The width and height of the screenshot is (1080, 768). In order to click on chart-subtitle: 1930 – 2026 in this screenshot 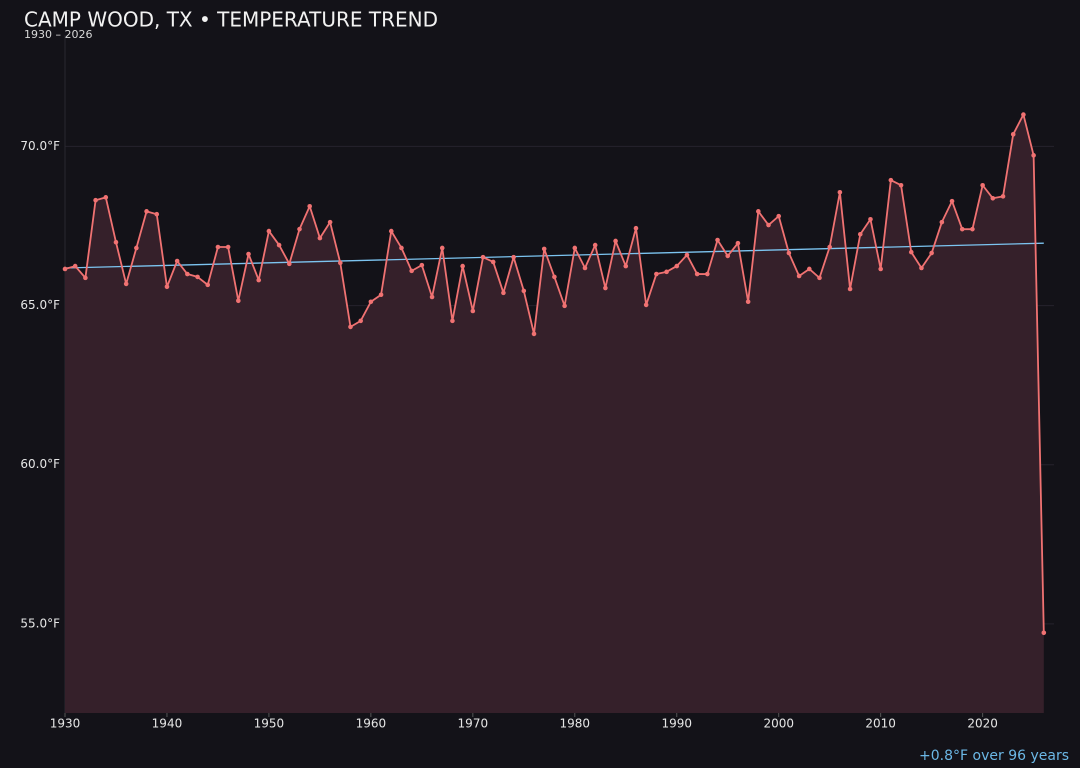, I will do `click(58, 34)`.